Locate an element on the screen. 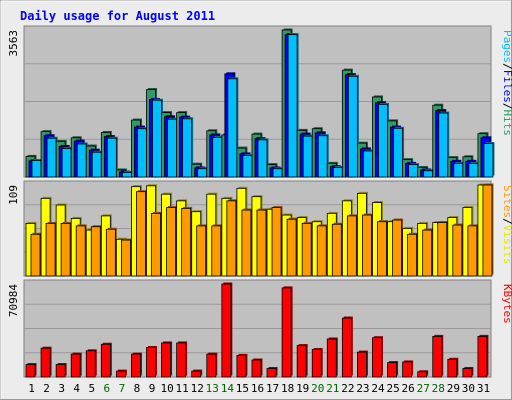 The width and height of the screenshot is (512, 400). x-axis-day-label: 31 is located at coordinates (483, 388).